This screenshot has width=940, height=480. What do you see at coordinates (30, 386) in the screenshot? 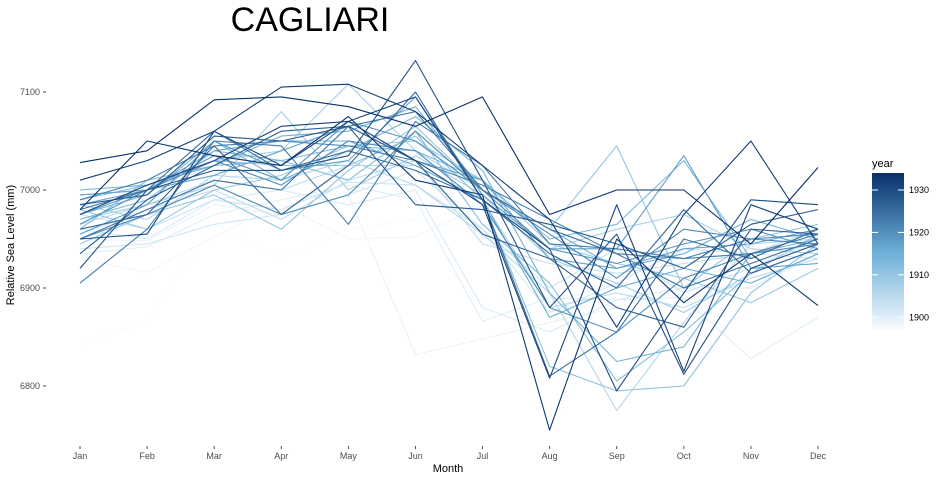
I see `y-tick-label: 6800` at bounding box center [30, 386].